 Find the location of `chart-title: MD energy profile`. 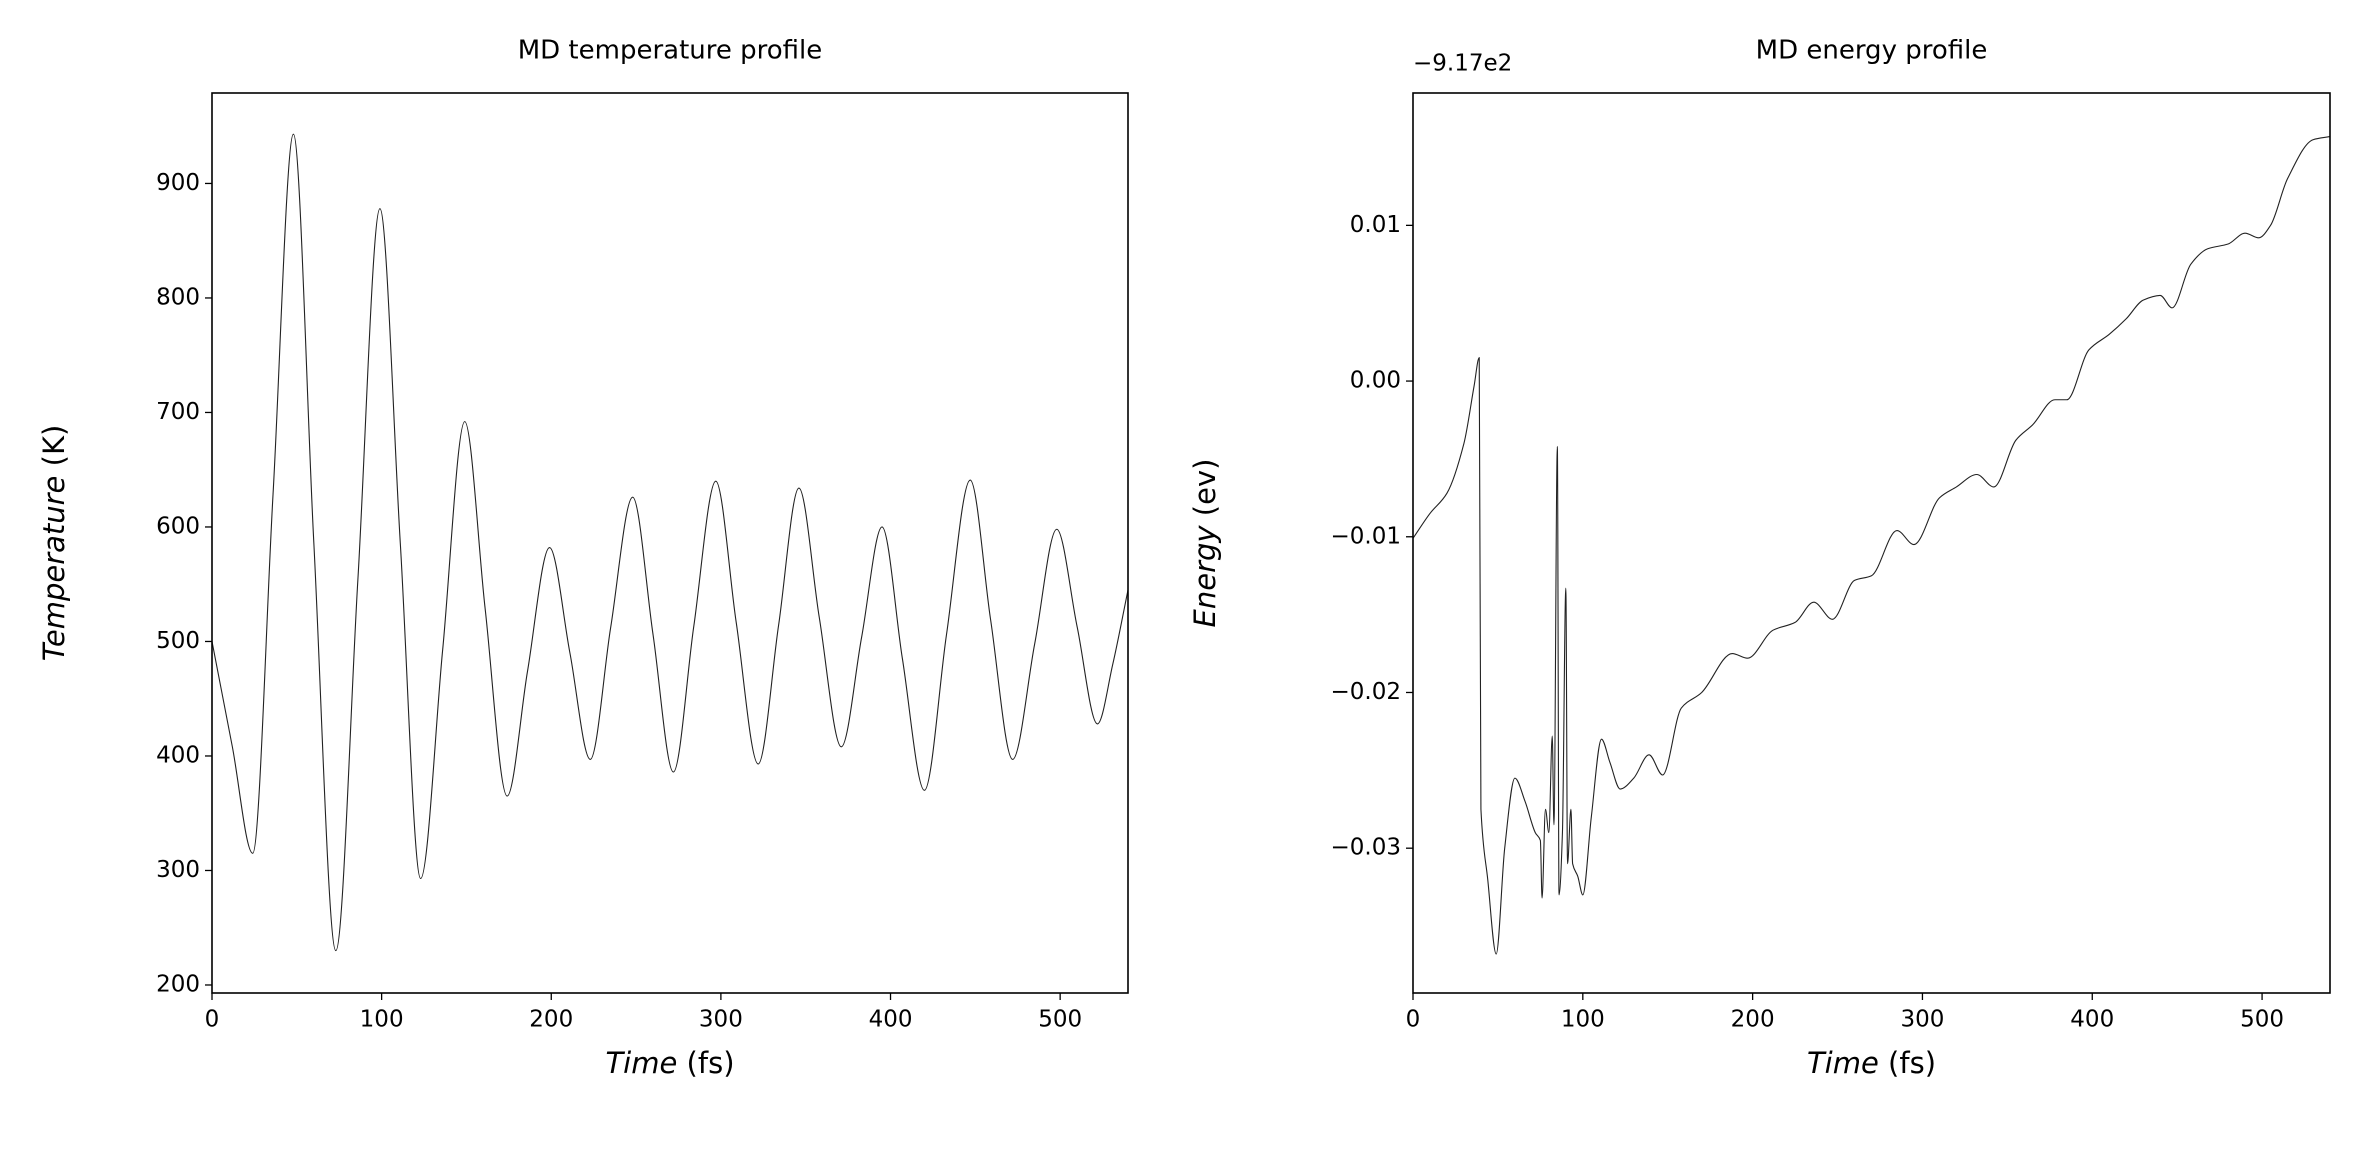

chart-title: MD energy profile is located at coordinates (1872, 51).